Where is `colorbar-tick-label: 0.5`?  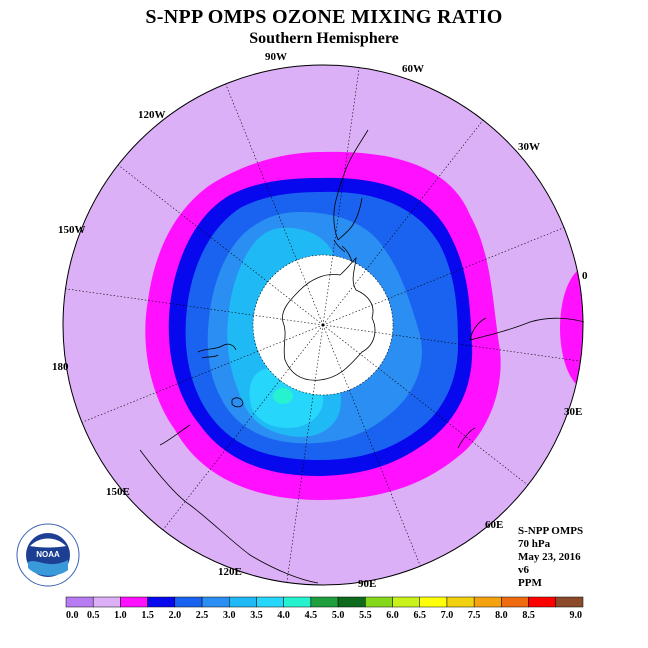 colorbar-tick-label: 0.5 is located at coordinates (93, 615).